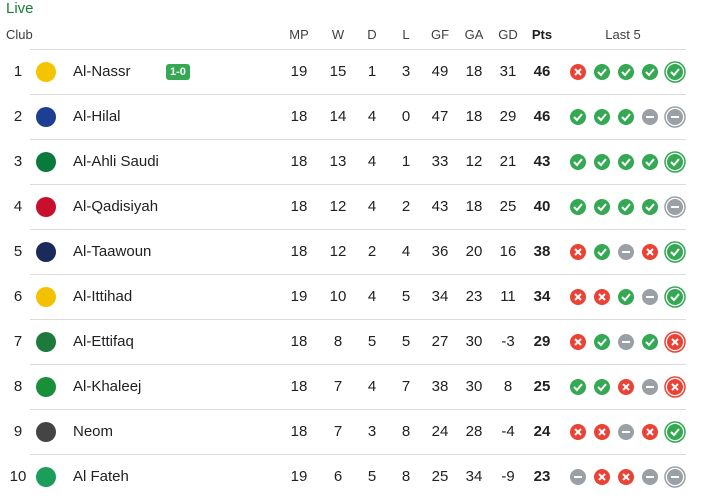  What do you see at coordinates (406, 116) in the screenshot?
I see `stat: 0` at bounding box center [406, 116].